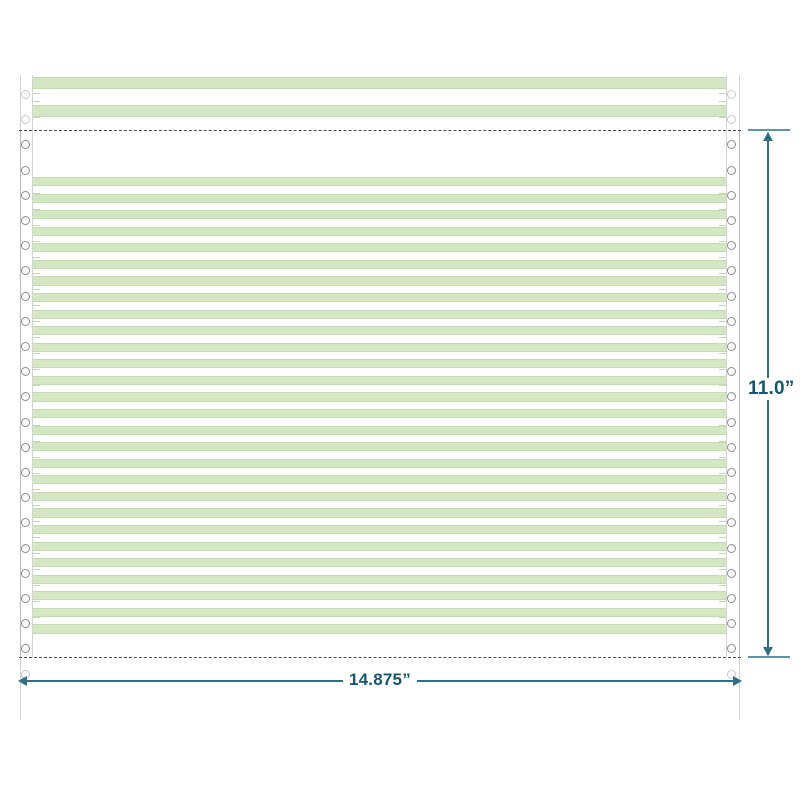 The height and width of the screenshot is (800, 800). Describe the element at coordinates (32, 102) in the screenshot. I see `top-sheet-left-inner-rule` at that location.